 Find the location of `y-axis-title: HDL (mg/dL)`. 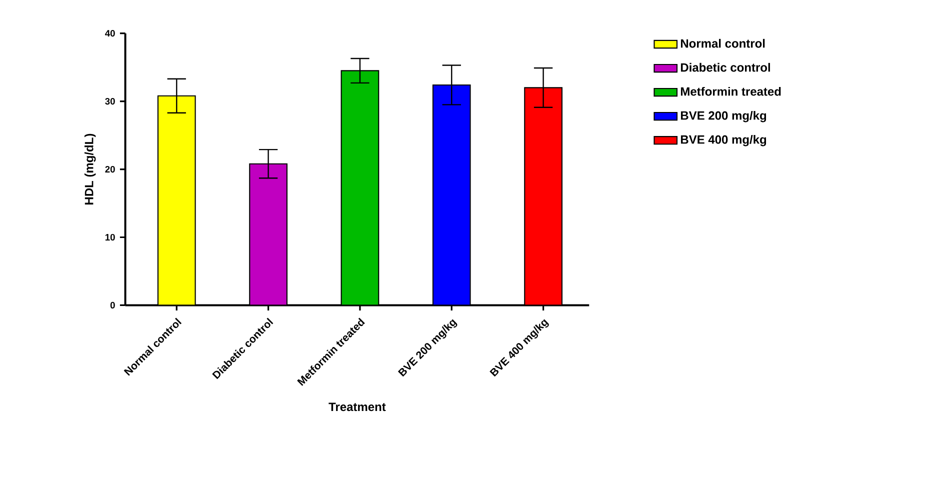

y-axis-title: HDL (mg/dL) is located at coordinates (90, 169).